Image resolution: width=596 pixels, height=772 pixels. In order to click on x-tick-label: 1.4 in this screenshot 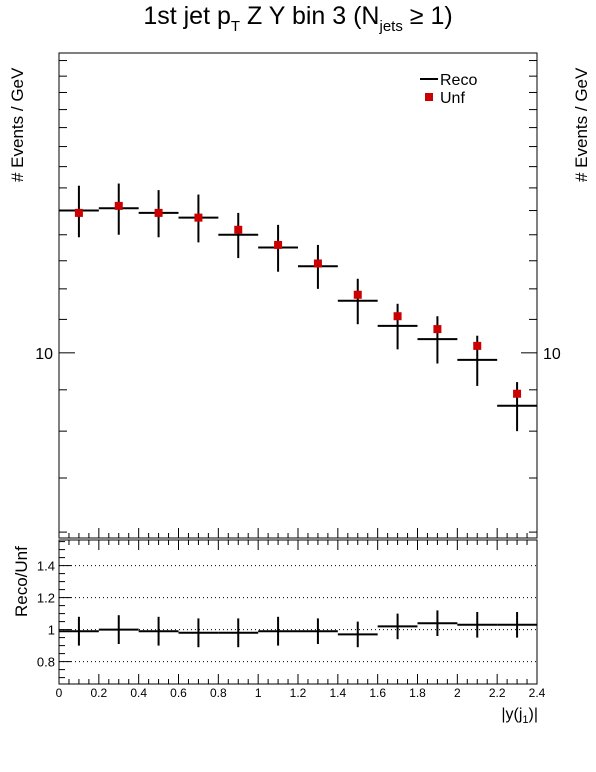, I will do `click(337, 693)`.